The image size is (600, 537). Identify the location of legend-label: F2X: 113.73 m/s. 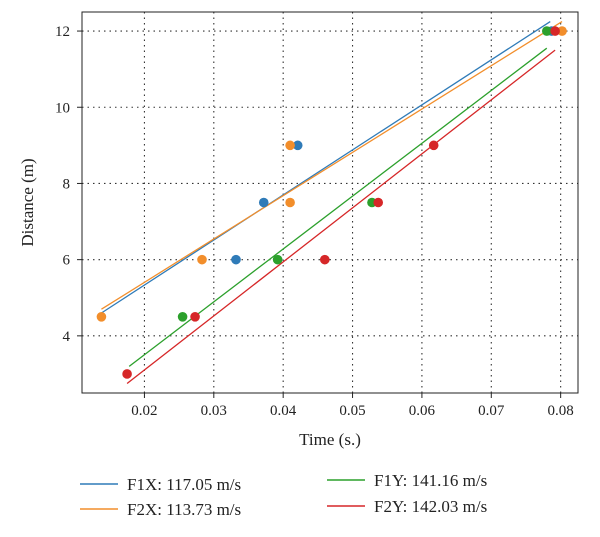
(184, 509).